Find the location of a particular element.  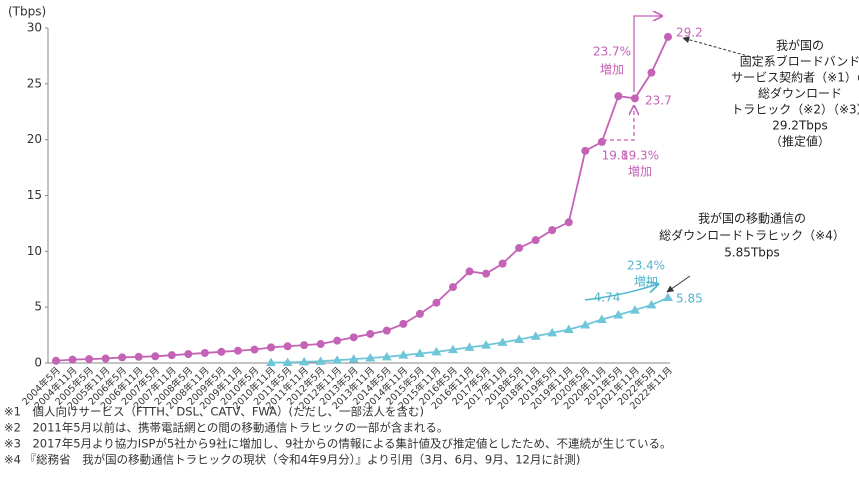

annotation: 23.7% is located at coordinates (612, 52).